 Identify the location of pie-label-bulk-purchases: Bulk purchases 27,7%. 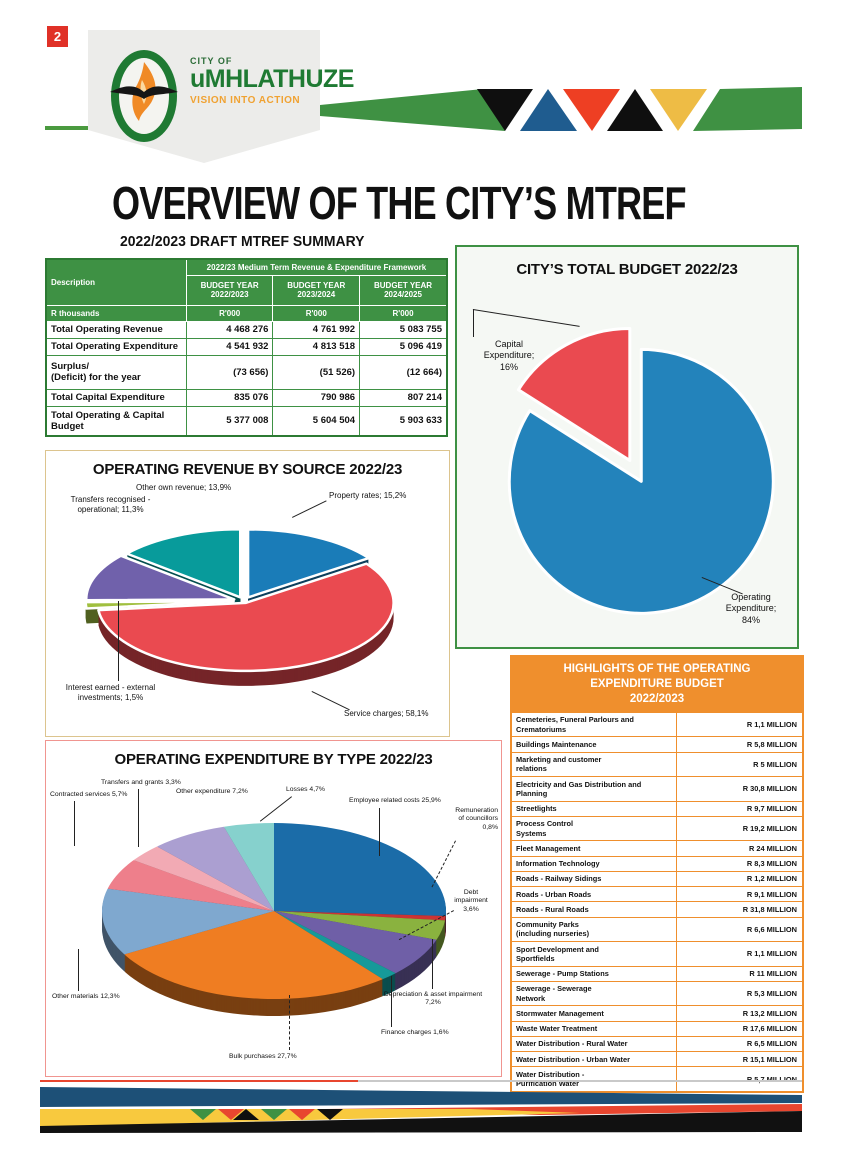
(263, 1056).